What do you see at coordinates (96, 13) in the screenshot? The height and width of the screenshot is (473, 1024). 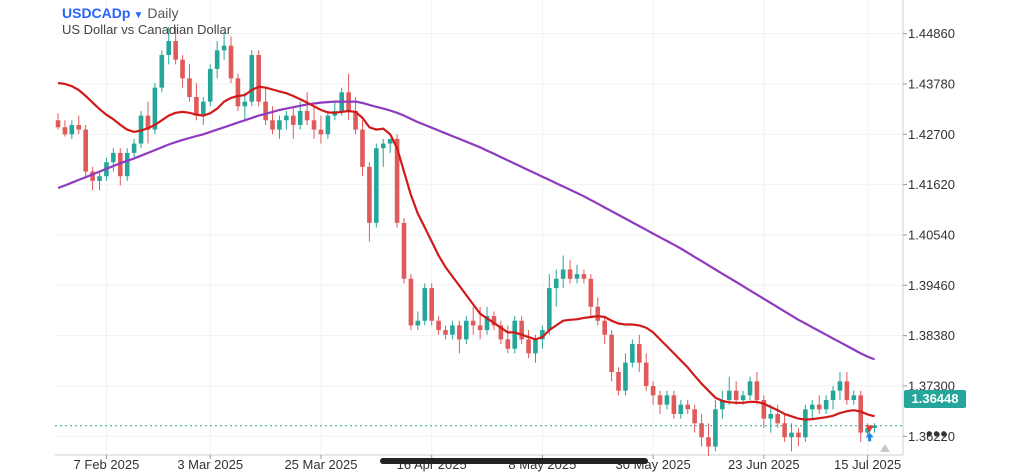 I see `symbol-label: USDCADp` at bounding box center [96, 13].